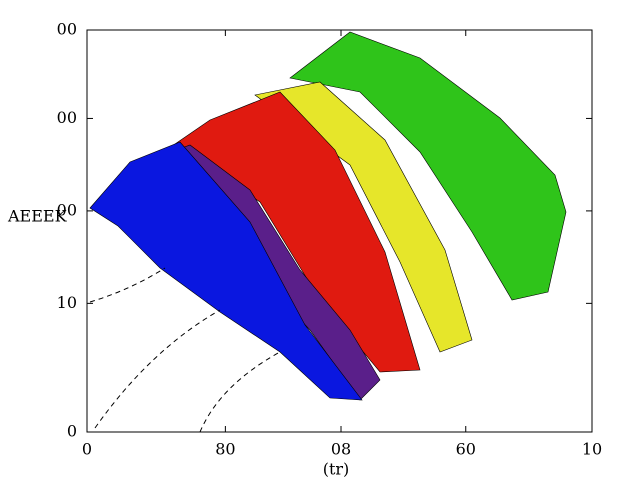 This screenshot has width=640, height=484. Describe the element at coordinates (37, 216) in the screenshot. I see `y-axis-label: AEEEK` at that location.